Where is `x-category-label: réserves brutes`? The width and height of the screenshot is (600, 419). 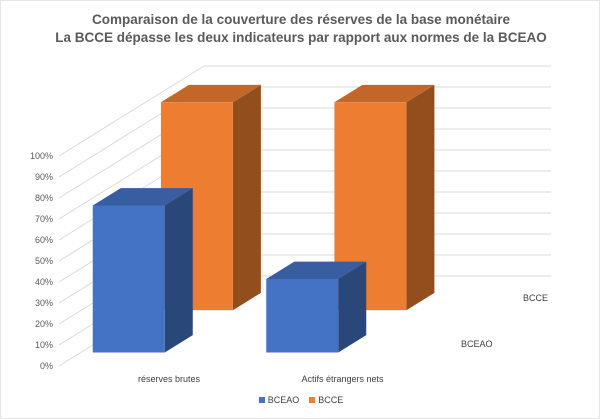
x-category-label: réserves brutes is located at coordinates (169, 379).